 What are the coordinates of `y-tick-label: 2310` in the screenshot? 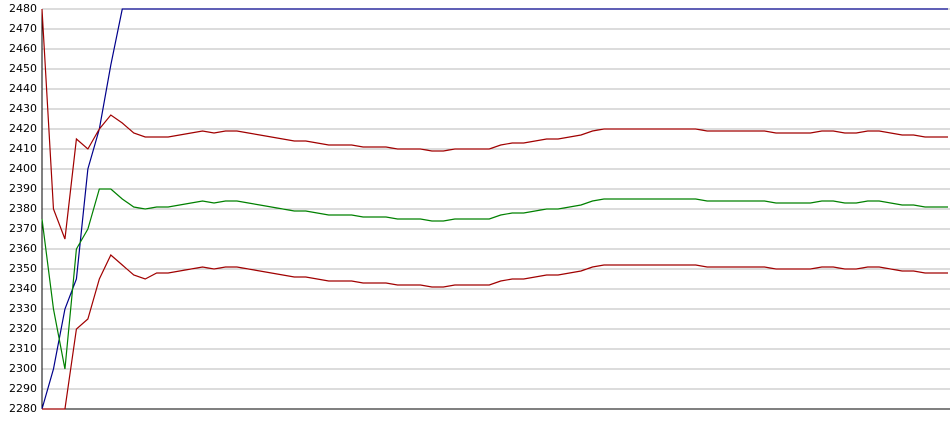 It's located at (23, 348).